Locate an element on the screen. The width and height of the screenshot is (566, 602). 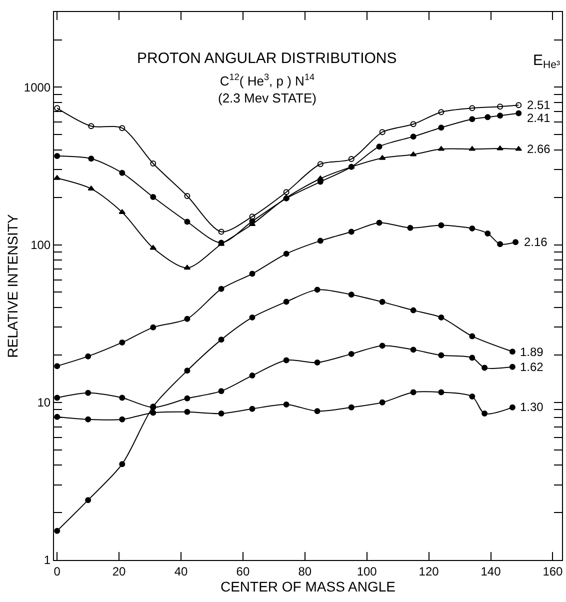
legend-label: 2.51 is located at coordinates (539, 105).